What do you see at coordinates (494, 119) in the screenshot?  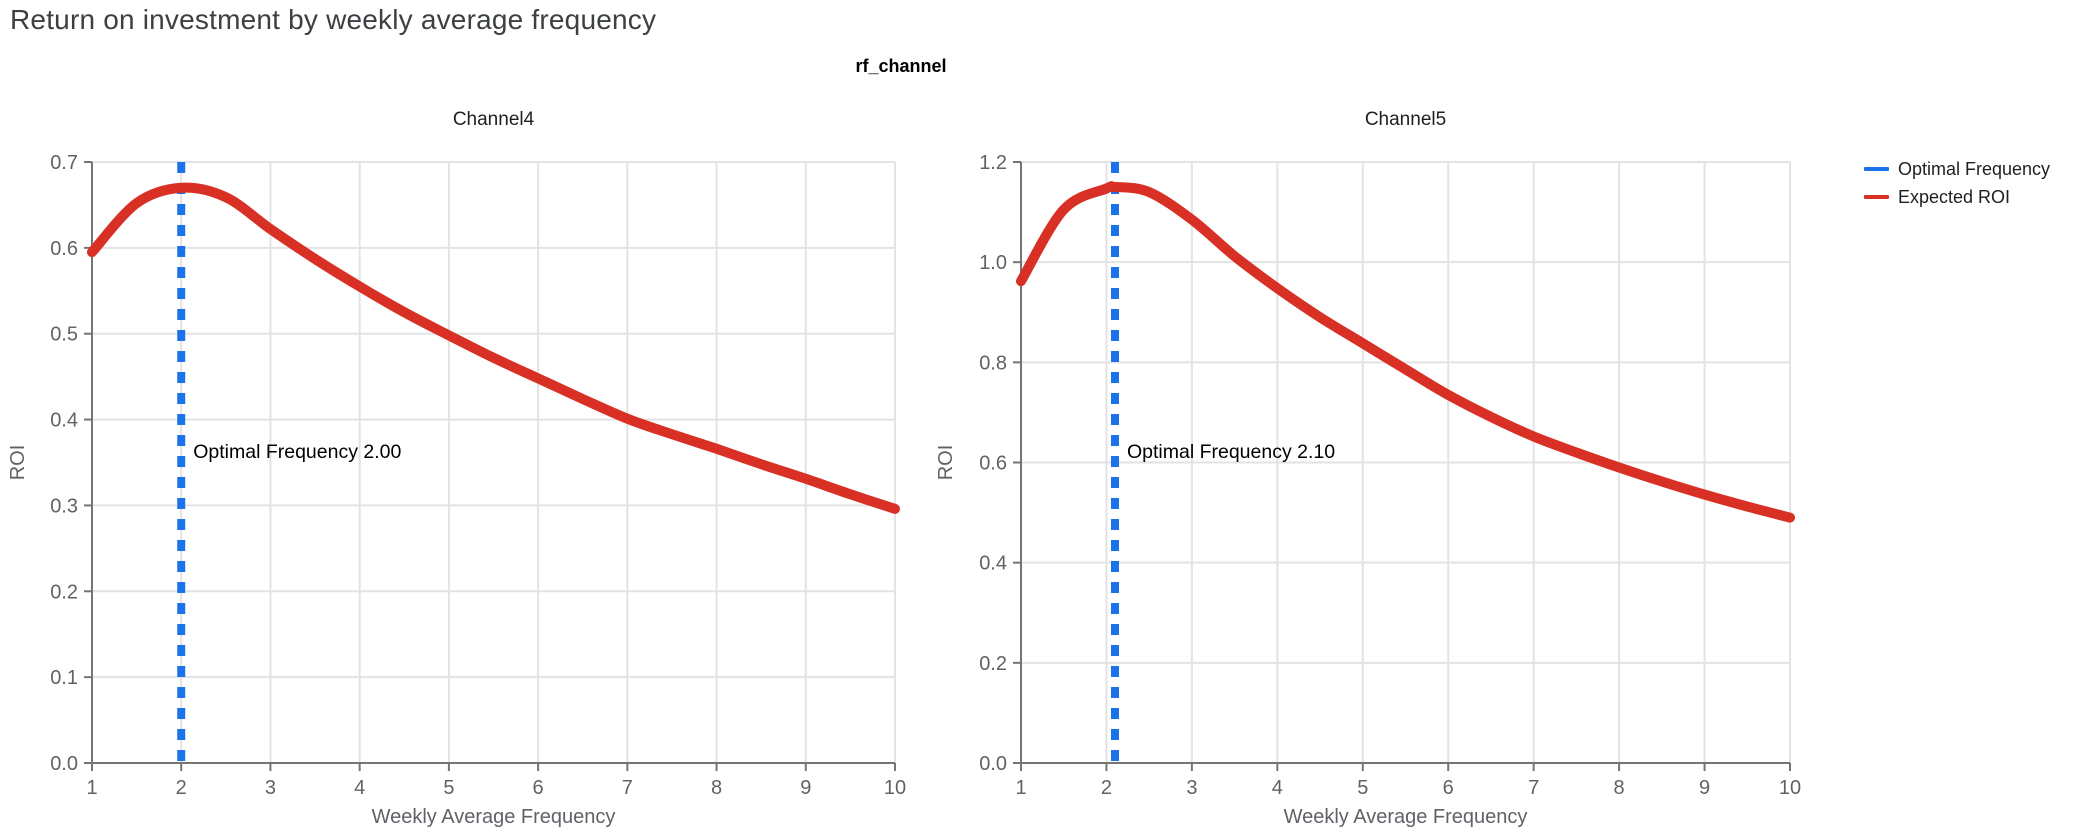 I see `chart-title: Channel4` at bounding box center [494, 119].